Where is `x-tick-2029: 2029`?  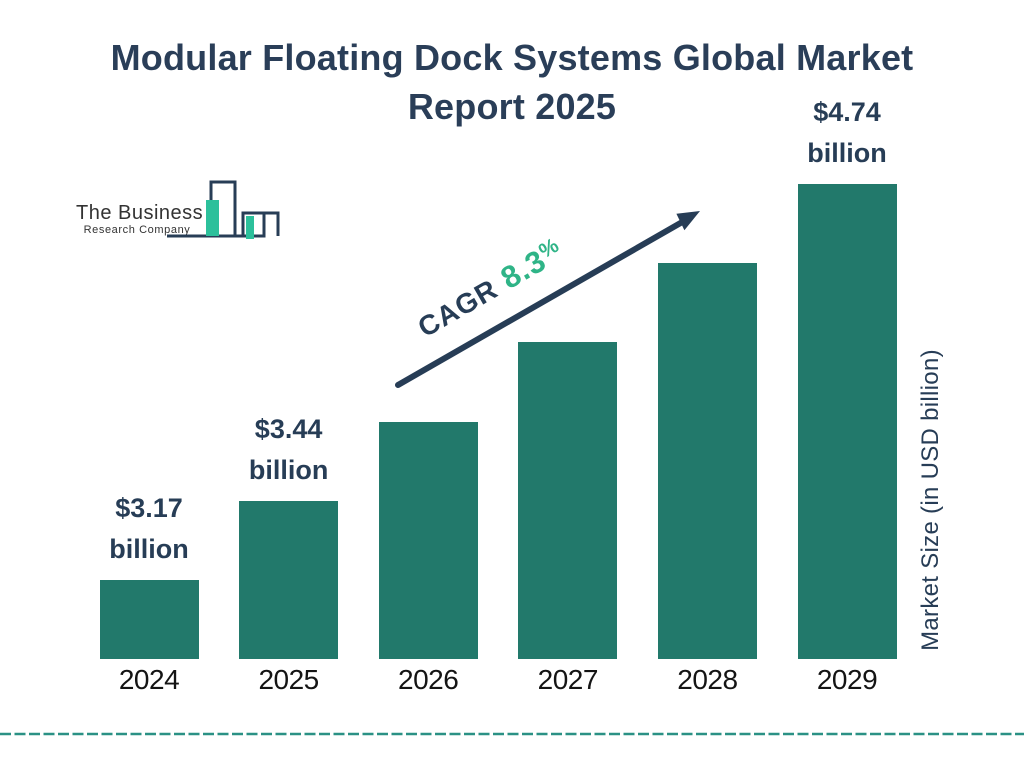 x-tick-2029: 2029 is located at coordinates (847, 679).